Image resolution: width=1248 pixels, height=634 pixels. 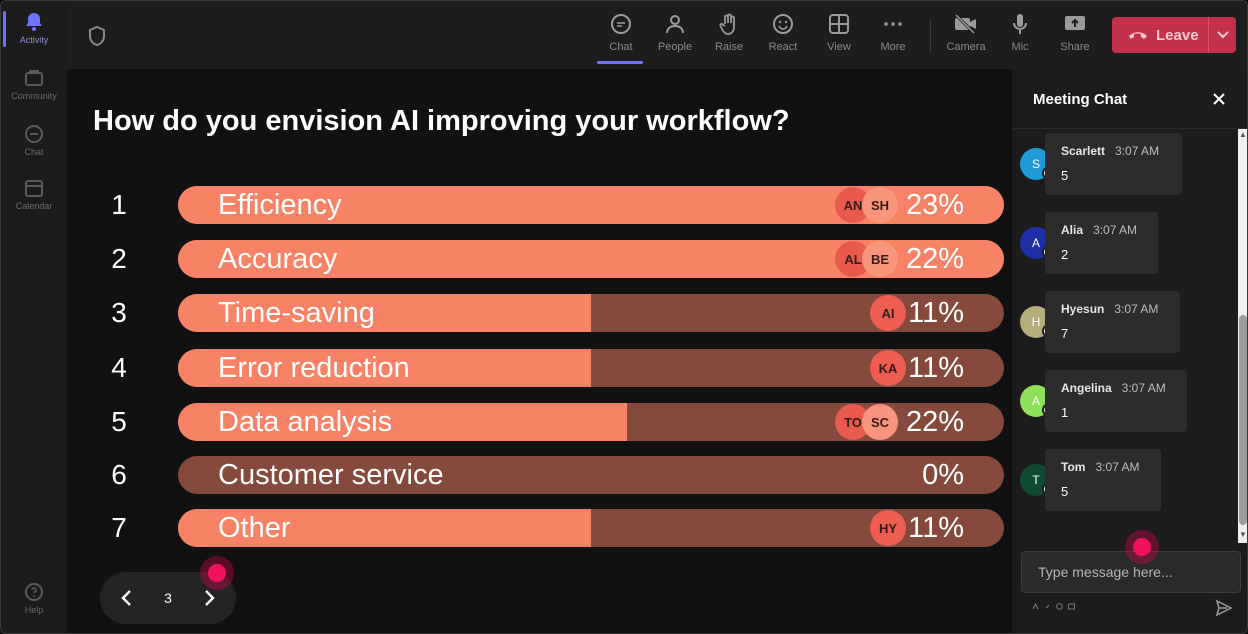 I want to click on chevron-down-icon, so click(x=1222, y=35).